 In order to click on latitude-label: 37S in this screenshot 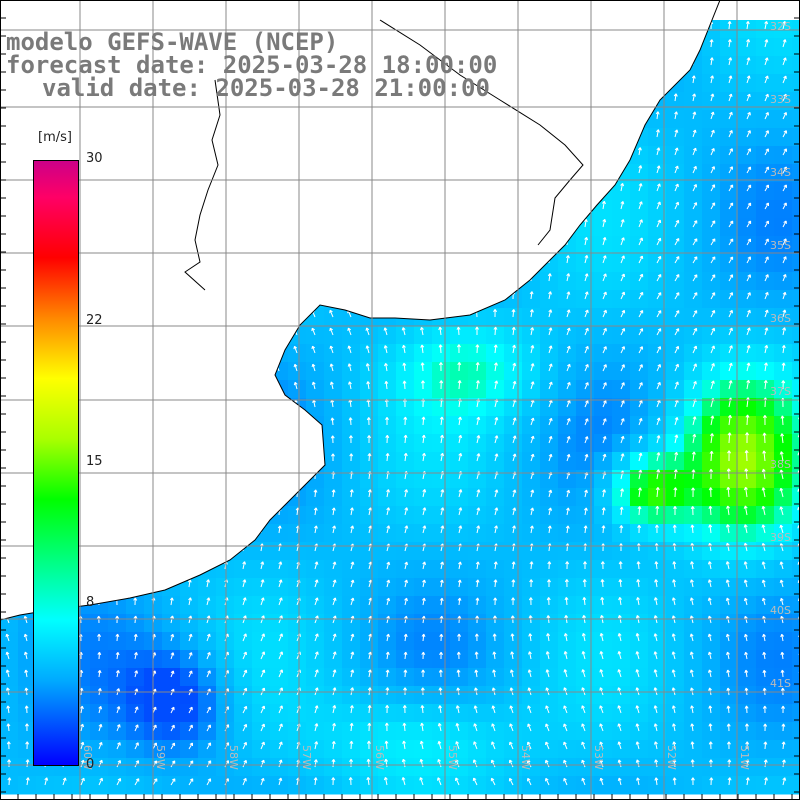, I will do `click(780, 391)`.